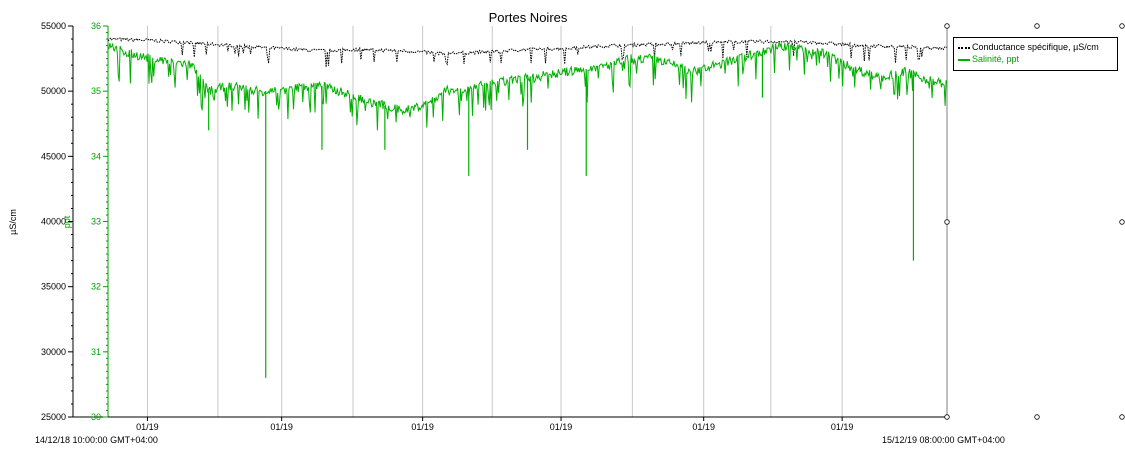 The height and width of the screenshot is (451, 1125). What do you see at coordinates (96, 156) in the screenshot?
I see `y-right-tick-label: 34` at bounding box center [96, 156].